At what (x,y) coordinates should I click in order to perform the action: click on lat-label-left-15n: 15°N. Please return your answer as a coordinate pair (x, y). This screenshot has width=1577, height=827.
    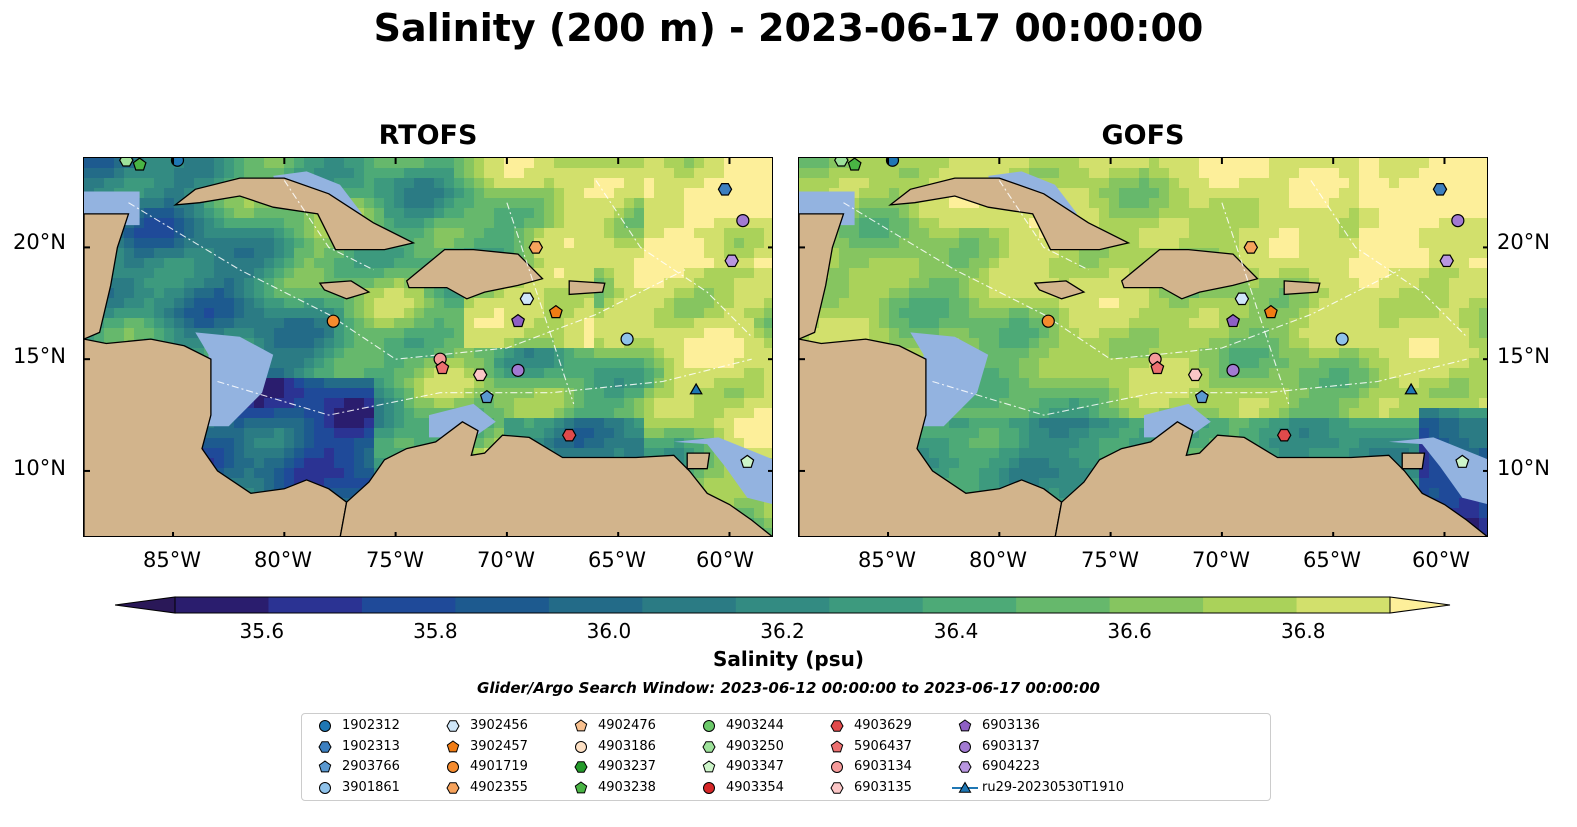
    Looking at the image, I should click on (39, 356).